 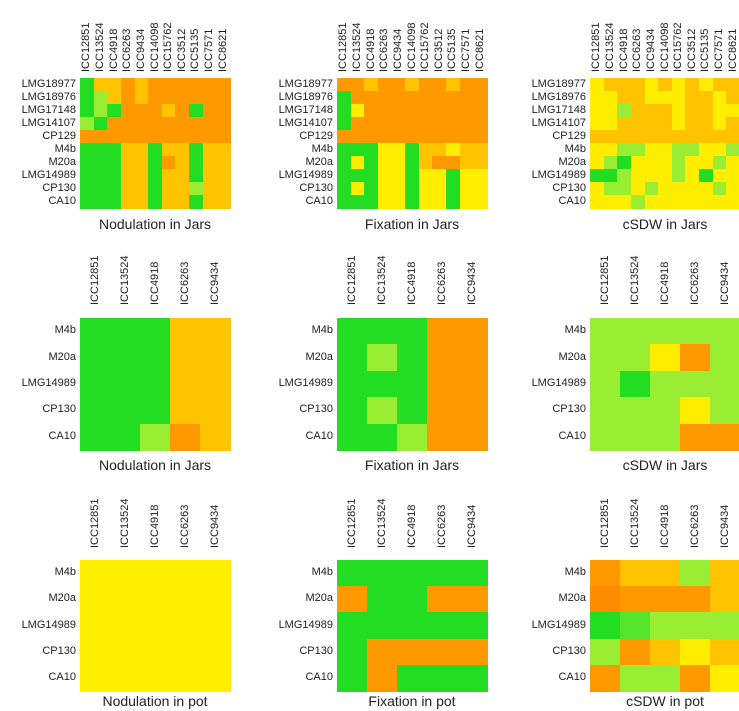 I want to click on column-label: ICC13524, so click(x=124, y=523).